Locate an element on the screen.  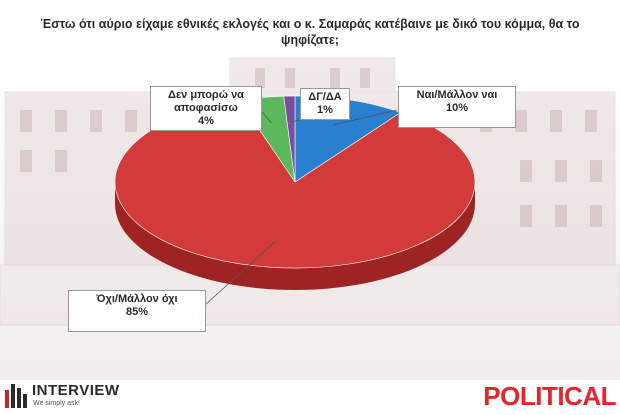
interview-logo: INTERVIEW We simply ask! is located at coordinates (61, 397).